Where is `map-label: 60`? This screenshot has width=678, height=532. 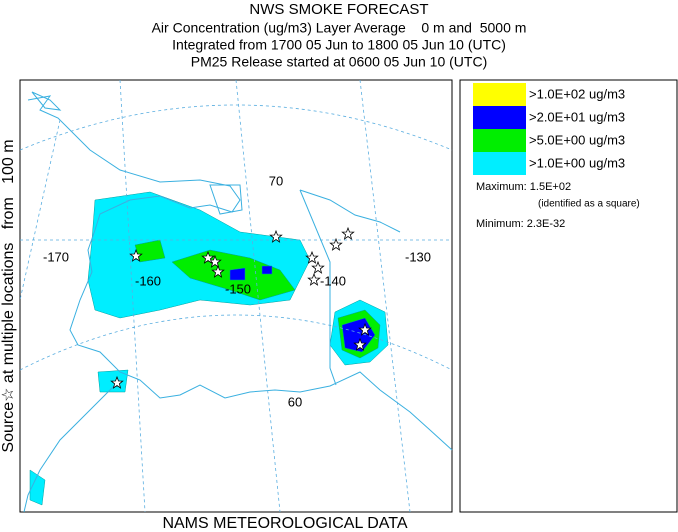 map-label: 60 is located at coordinates (295, 401).